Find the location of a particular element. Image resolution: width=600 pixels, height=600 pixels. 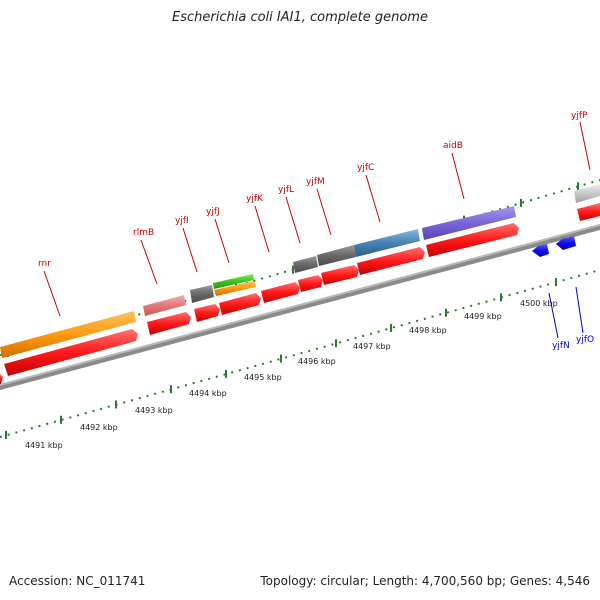

yjfL-leader-line is located at coordinates (293, 220).